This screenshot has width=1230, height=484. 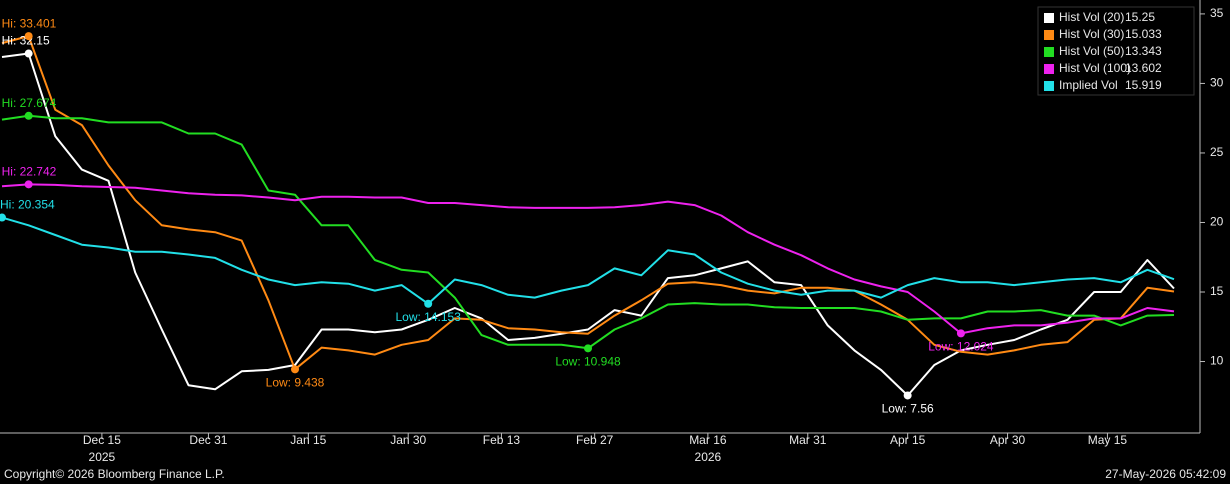 I want to click on legend-label: Hist Vol (100), so click(x=1095, y=68).